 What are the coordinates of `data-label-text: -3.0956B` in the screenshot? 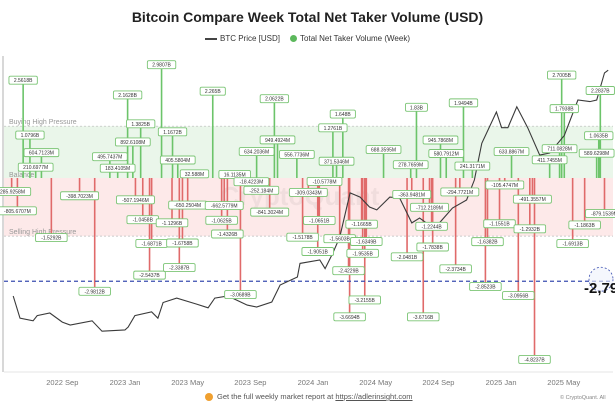 It's located at (518, 297).